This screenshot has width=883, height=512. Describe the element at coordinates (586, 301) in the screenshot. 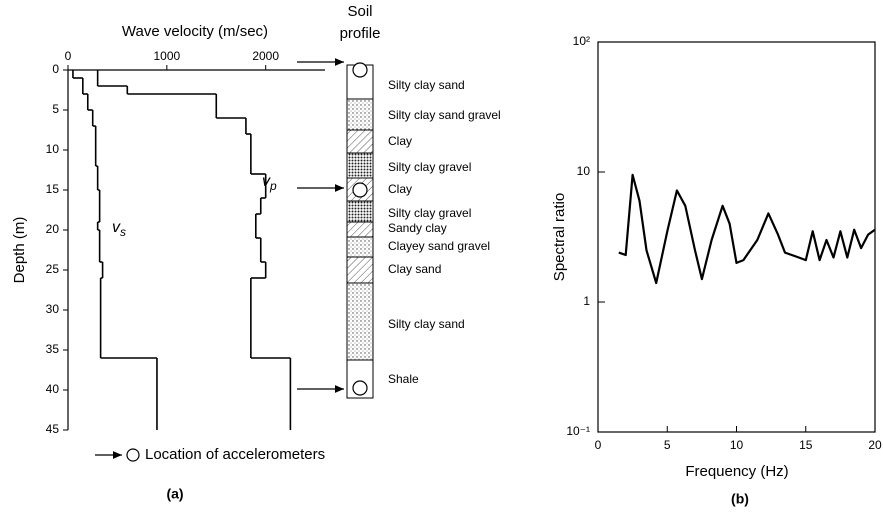

I see `y-tick-label: 1` at that location.